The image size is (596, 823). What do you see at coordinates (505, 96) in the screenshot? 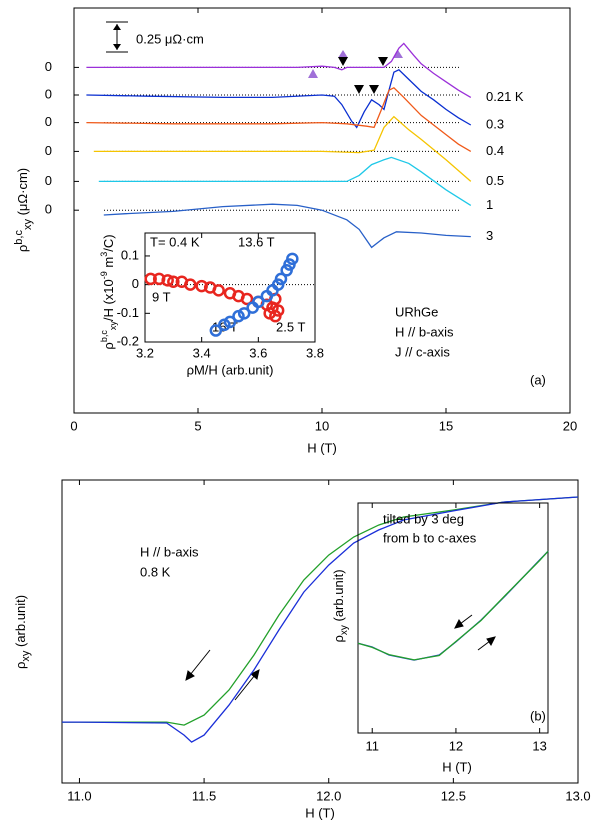
I see `curve-label: 0.21 K` at bounding box center [505, 96].